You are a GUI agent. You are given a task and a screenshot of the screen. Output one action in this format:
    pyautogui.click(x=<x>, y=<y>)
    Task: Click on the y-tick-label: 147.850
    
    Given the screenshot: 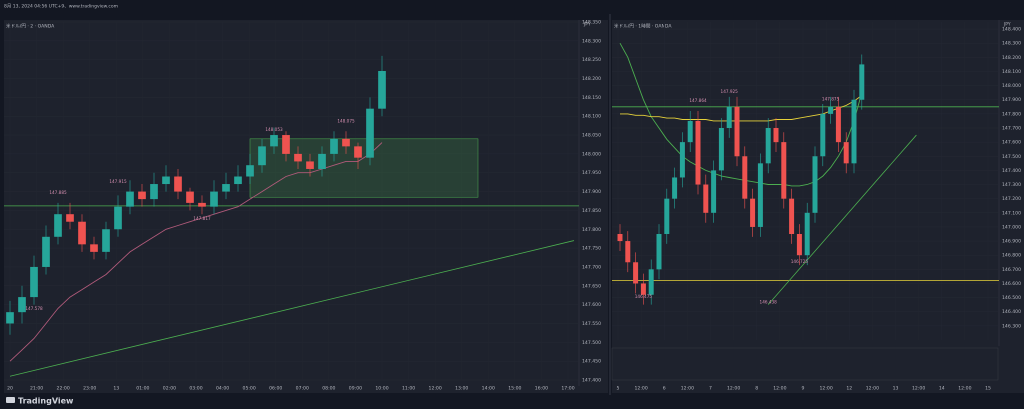 What is the action you would take?
    pyautogui.click(x=591, y=211)
    